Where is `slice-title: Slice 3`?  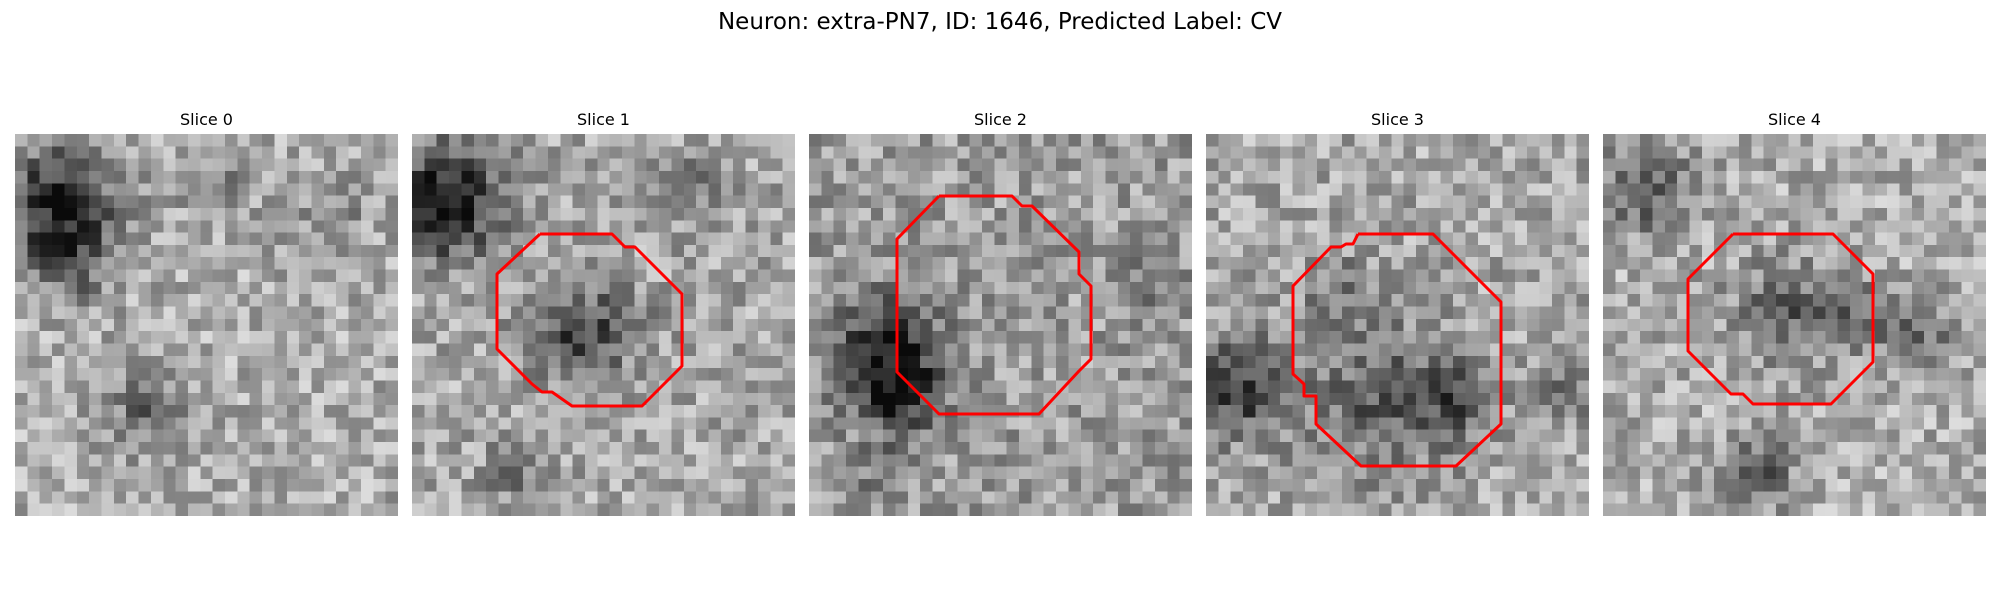
slice-title: Slice 3 is located at coordinates (1397, 119).